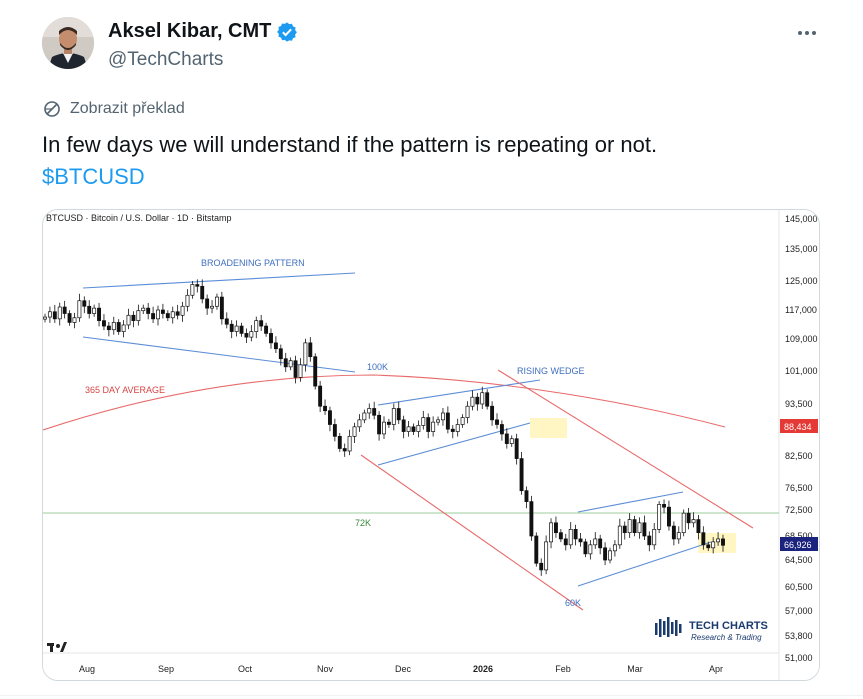 The height and width of the screenshot is (699, 863). What do you see at coordinates (625, 449) in the screenshot?
I see `down-channel-upper-line` at bounding box center [625, 449].